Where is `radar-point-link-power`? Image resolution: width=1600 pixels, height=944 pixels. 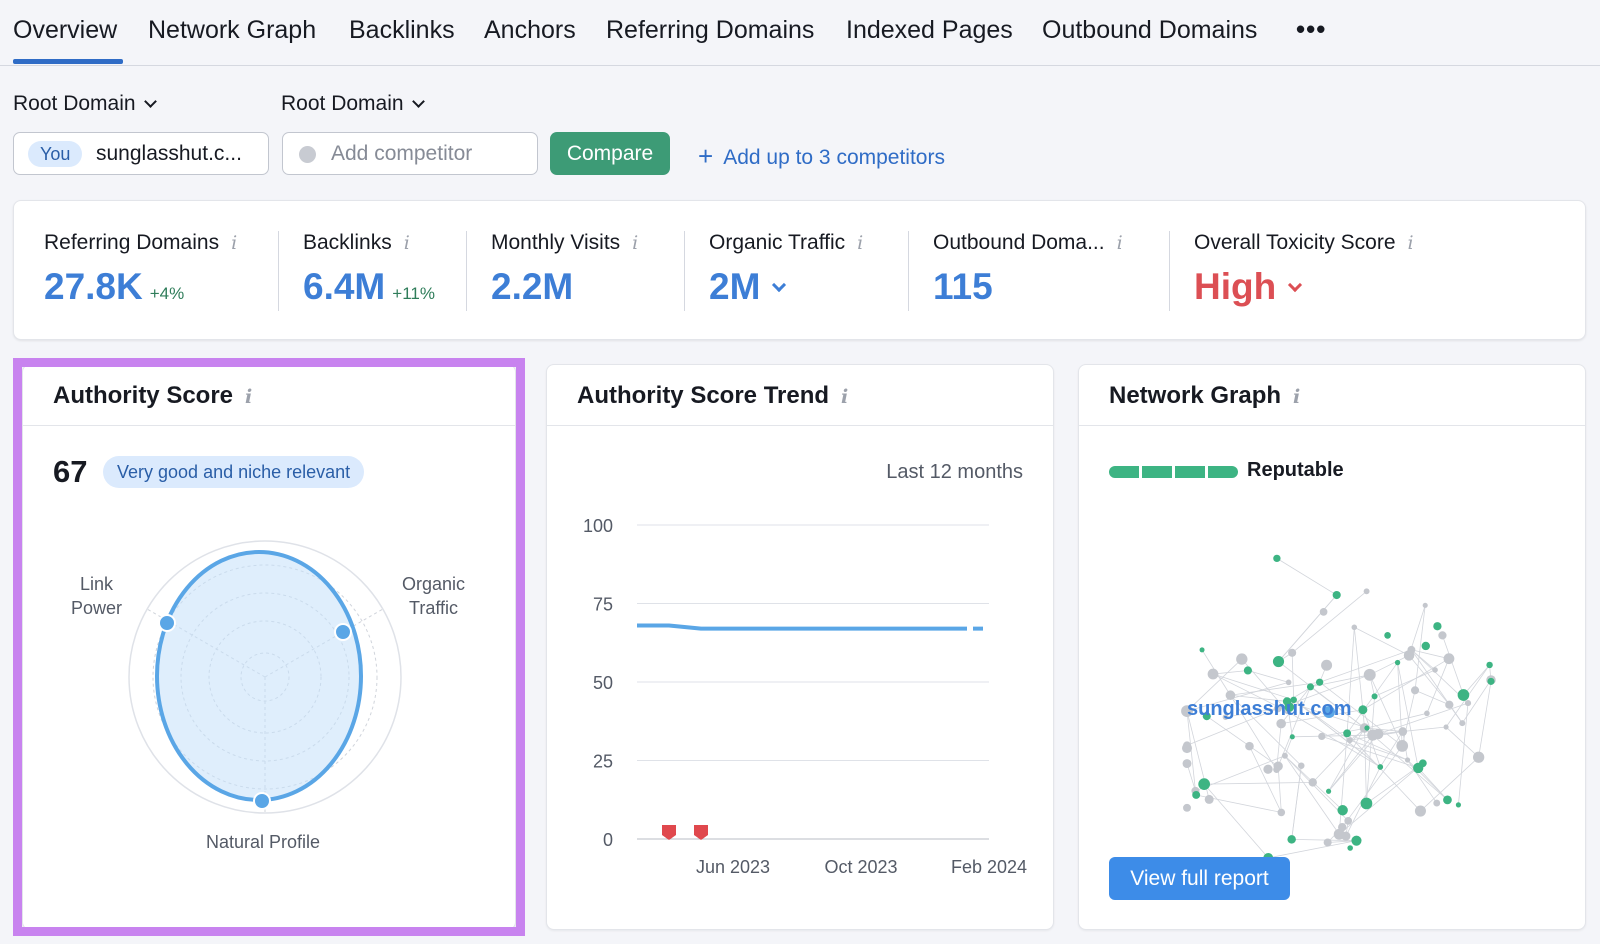
radar-point-link-power is located at coordinates (167, 623).